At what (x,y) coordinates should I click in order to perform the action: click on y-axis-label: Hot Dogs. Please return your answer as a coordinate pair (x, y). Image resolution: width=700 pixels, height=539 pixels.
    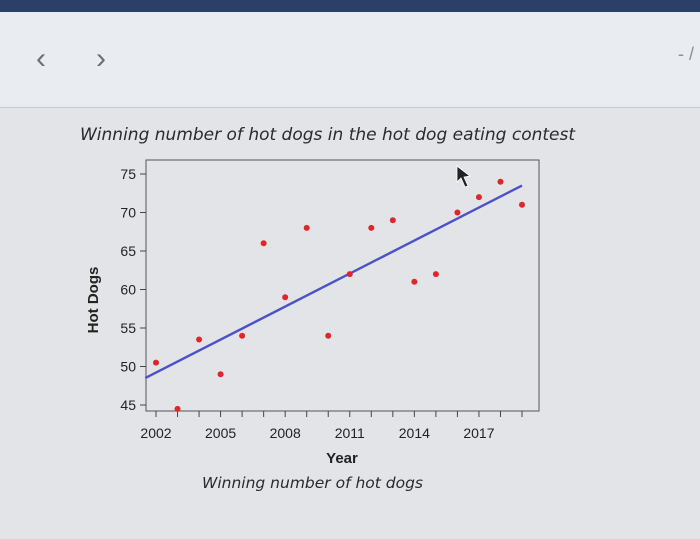
    Looking at the image, I should click on (93, 300).